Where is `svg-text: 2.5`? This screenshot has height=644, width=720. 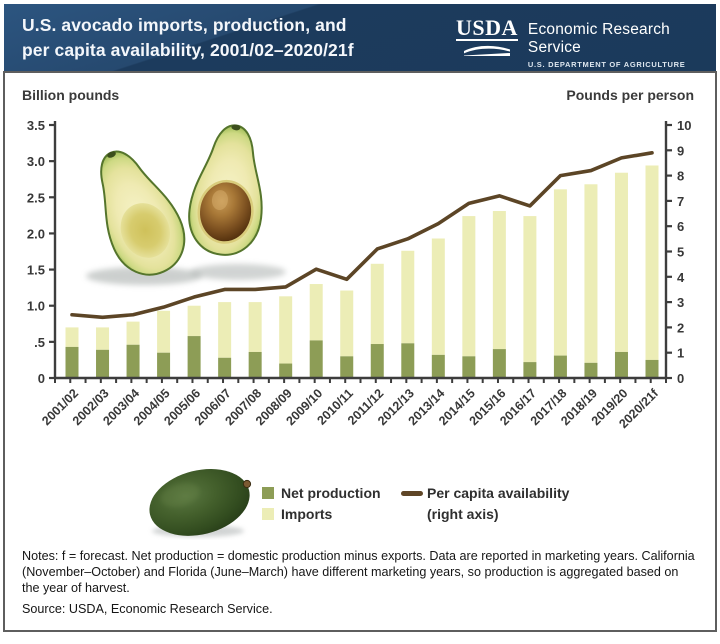 svg-text: 2.5 is located at coordinates (36, 197).